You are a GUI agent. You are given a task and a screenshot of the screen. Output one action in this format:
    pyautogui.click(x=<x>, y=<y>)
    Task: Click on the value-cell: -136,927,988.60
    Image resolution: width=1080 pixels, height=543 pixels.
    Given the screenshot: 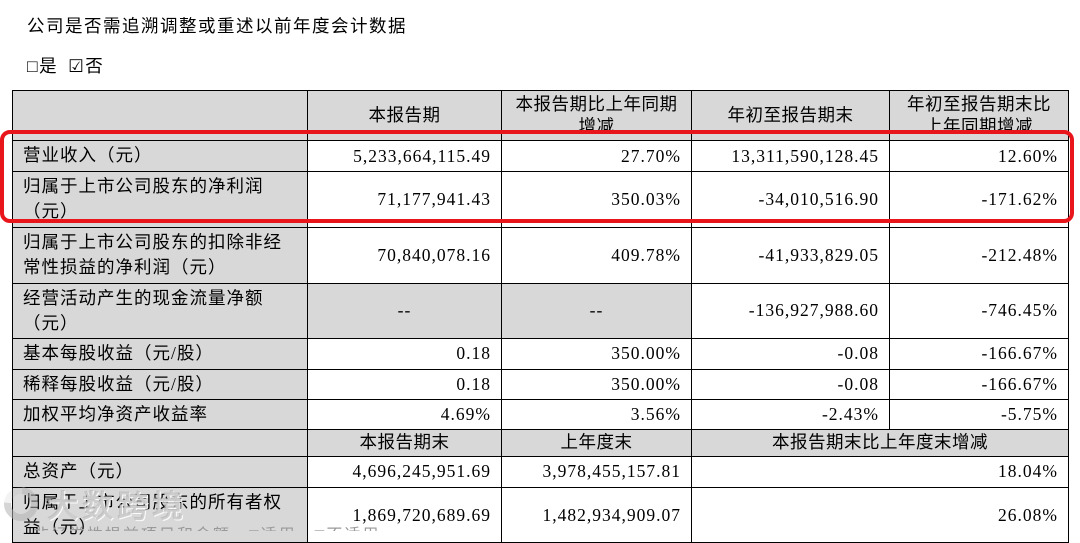 What is the action you would take?
    pyautogui.click(x=790, y=311)
    